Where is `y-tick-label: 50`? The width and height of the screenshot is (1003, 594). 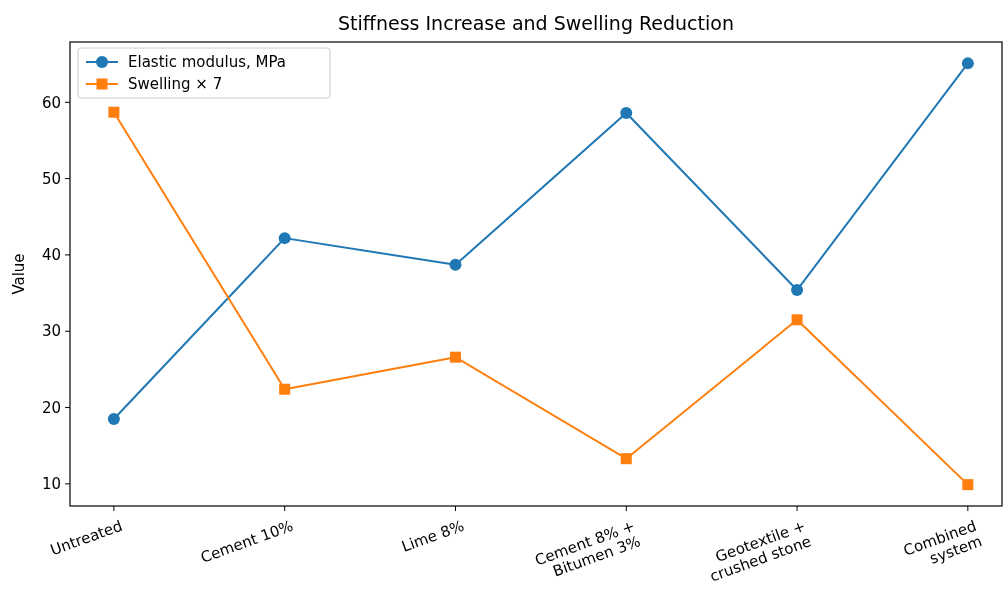
y-tick-label: 50 is located at coordinates (51, 178).